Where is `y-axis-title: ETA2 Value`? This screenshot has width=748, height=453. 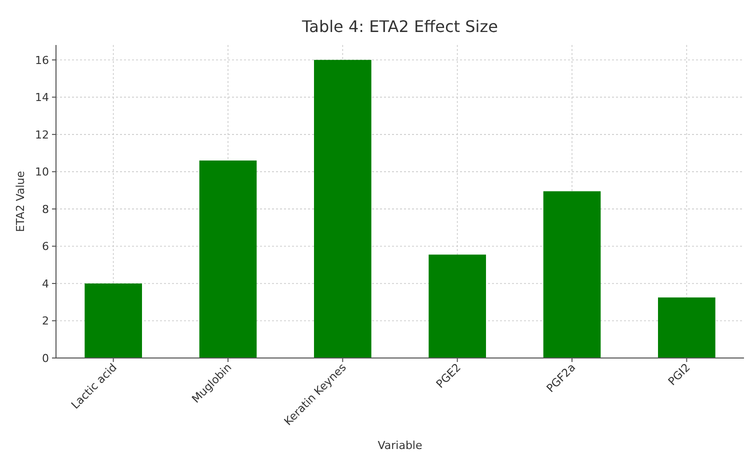
y-axis-title: ETA2 Value is located at coordinates (20, 201).